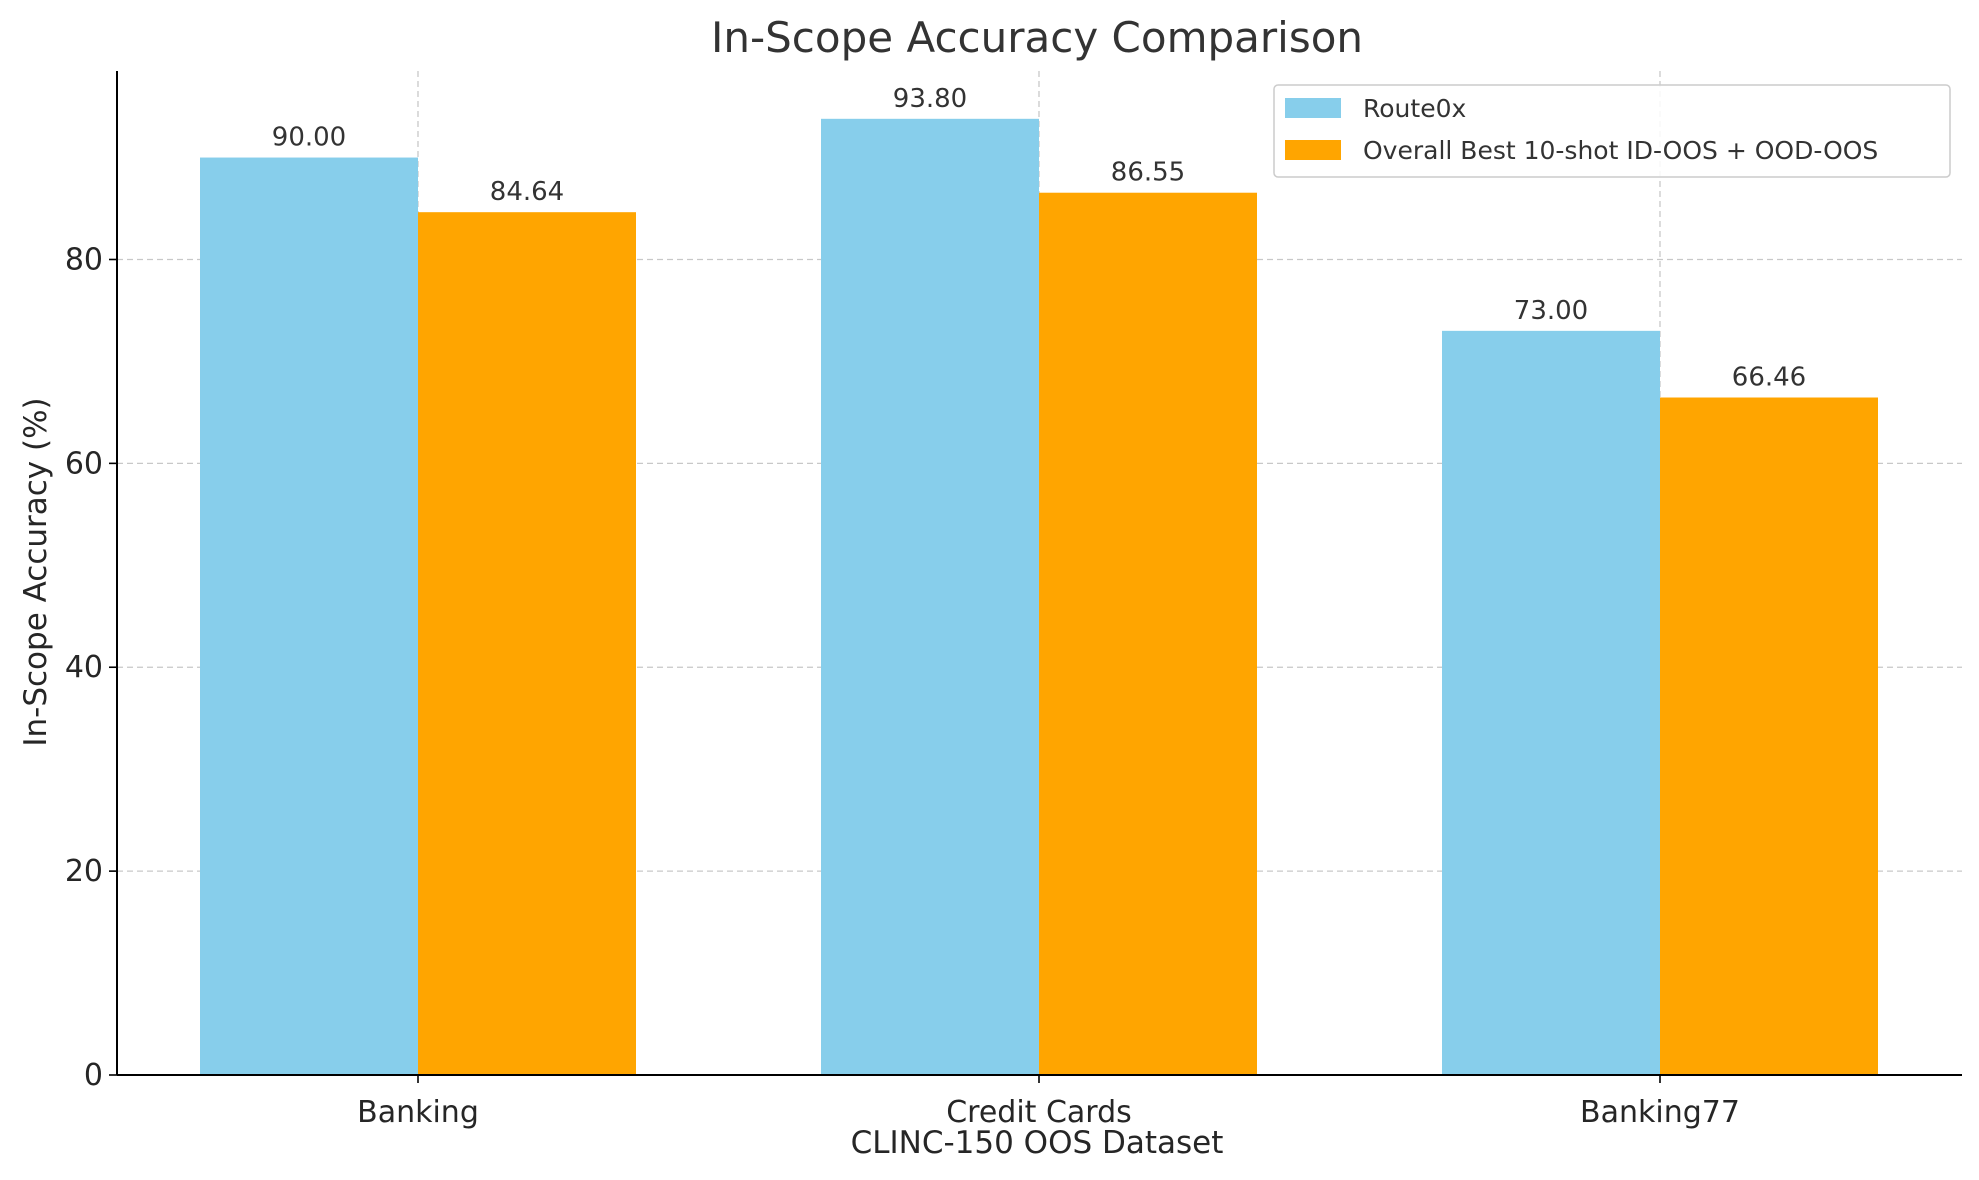  Describe the element at coordinates (1037, 37) in the screenshot. I see `chart-title: In-Scope Accuracy Comparison` at that location.